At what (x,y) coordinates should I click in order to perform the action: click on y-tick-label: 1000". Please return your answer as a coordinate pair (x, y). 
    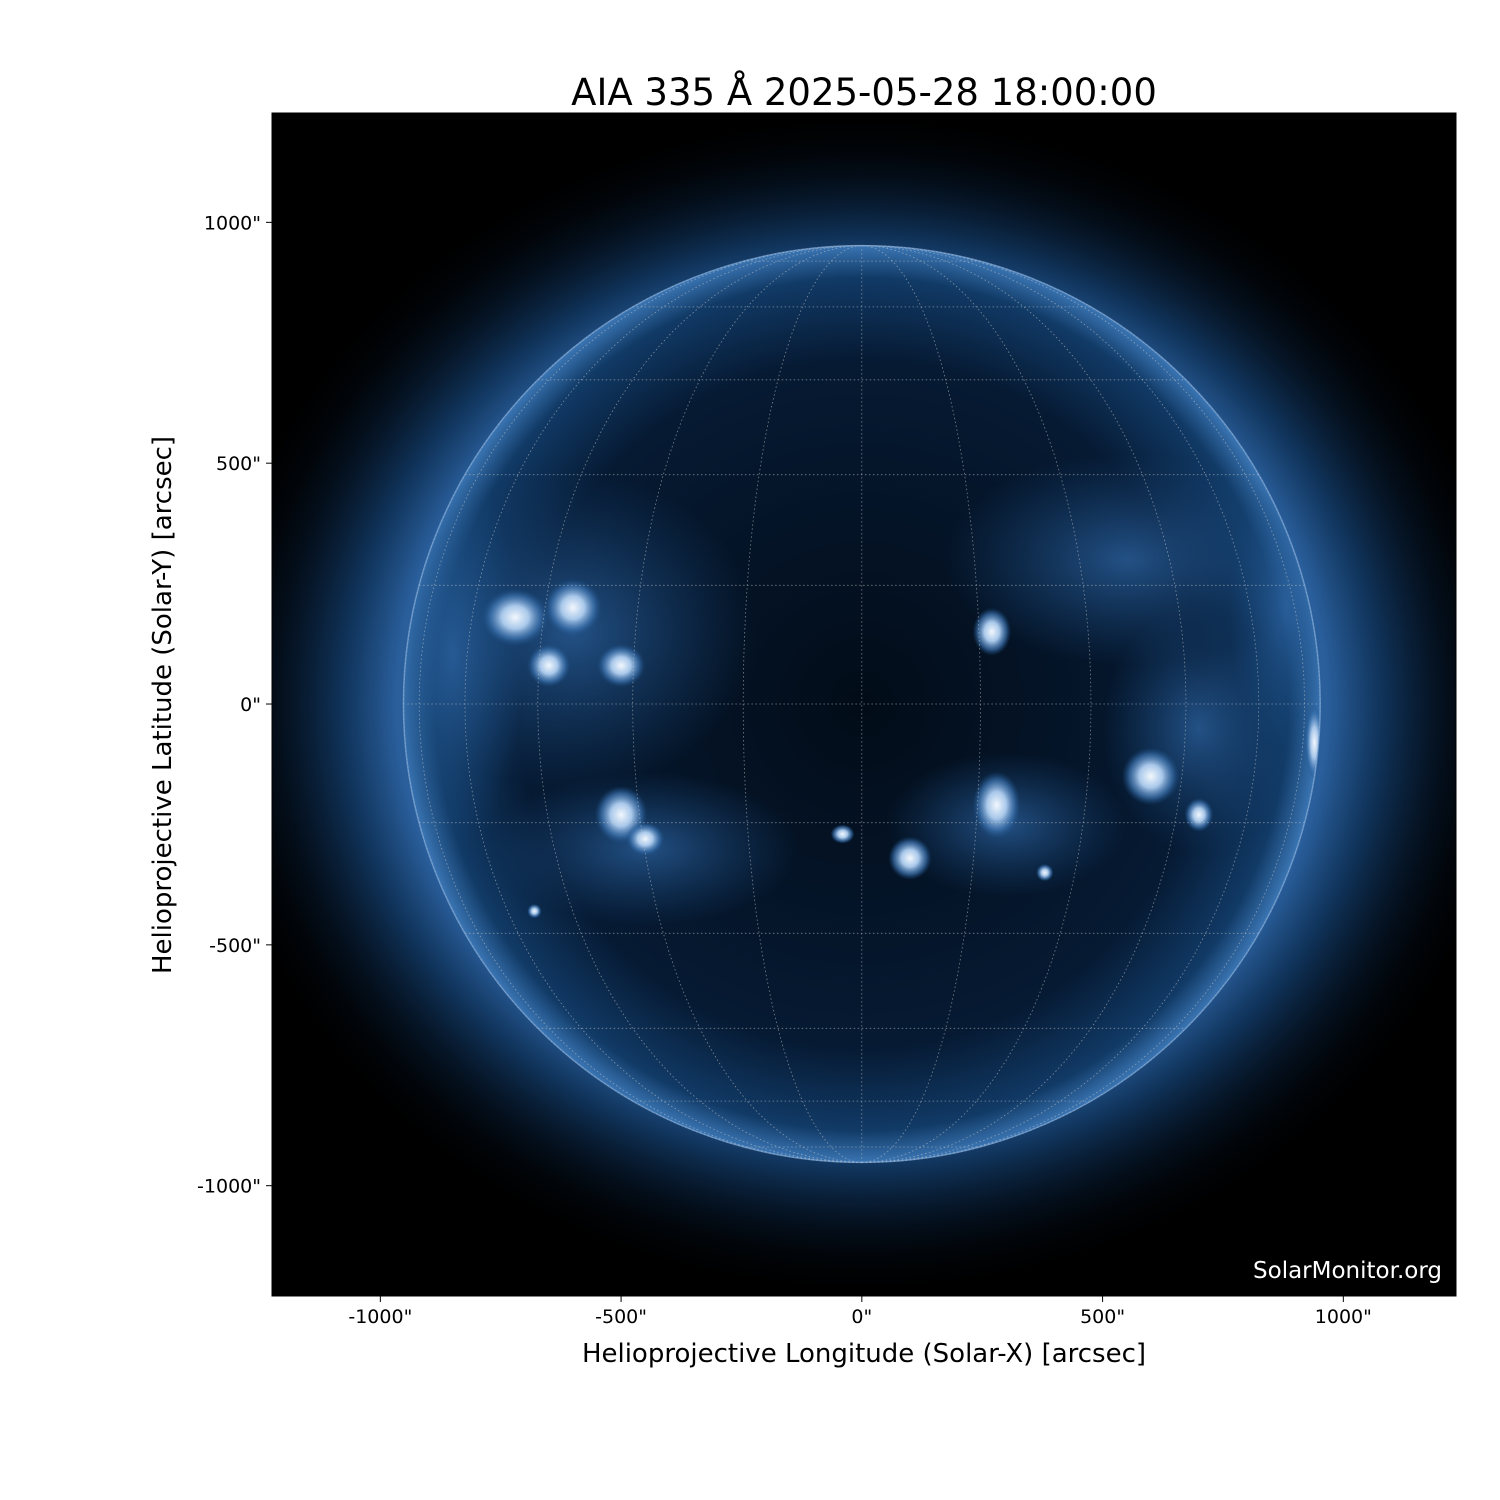
    Looking at the image, I should click on (232, 223).